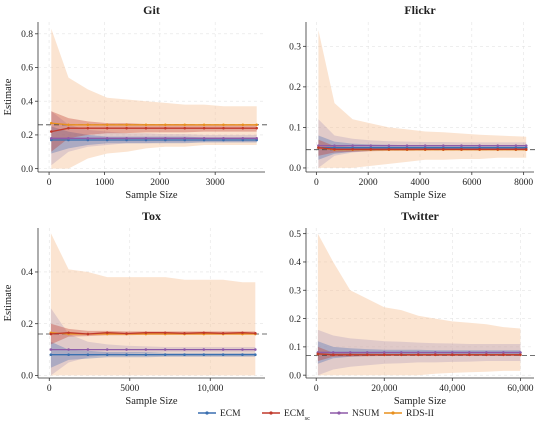  Describe the element at coordinates (104, 183) in the screenshot. I see `x-tick-label: 1000` at that location.